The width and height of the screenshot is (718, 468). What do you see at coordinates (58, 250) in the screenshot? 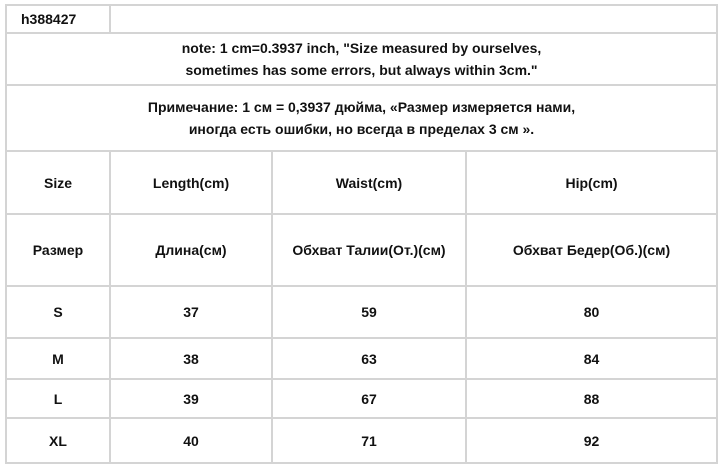
I see `header-size-ru: Размер` at bounding box center [58, 250].